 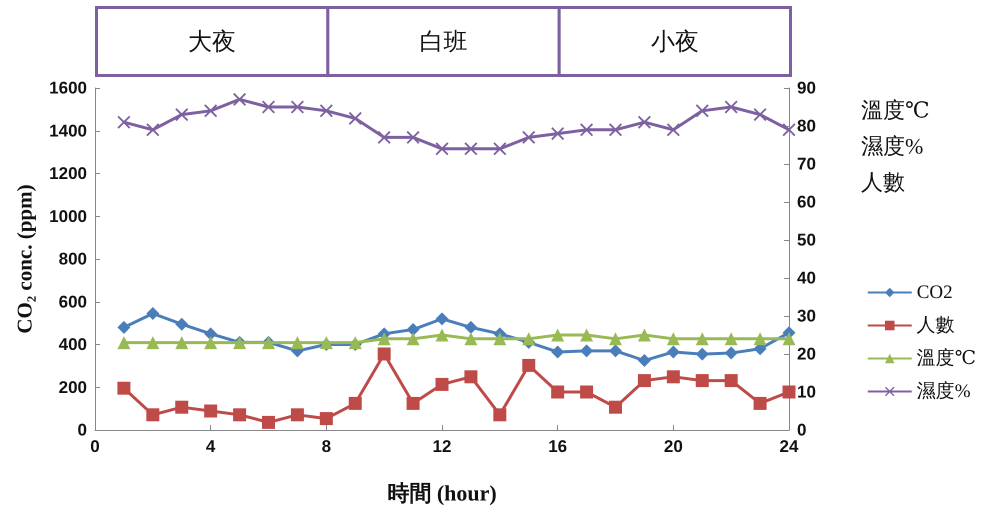 What do you see at coordinates (806, 278) in the screenshot?
I see `y2-tick-label: 40` at bounding box center [806, 278].